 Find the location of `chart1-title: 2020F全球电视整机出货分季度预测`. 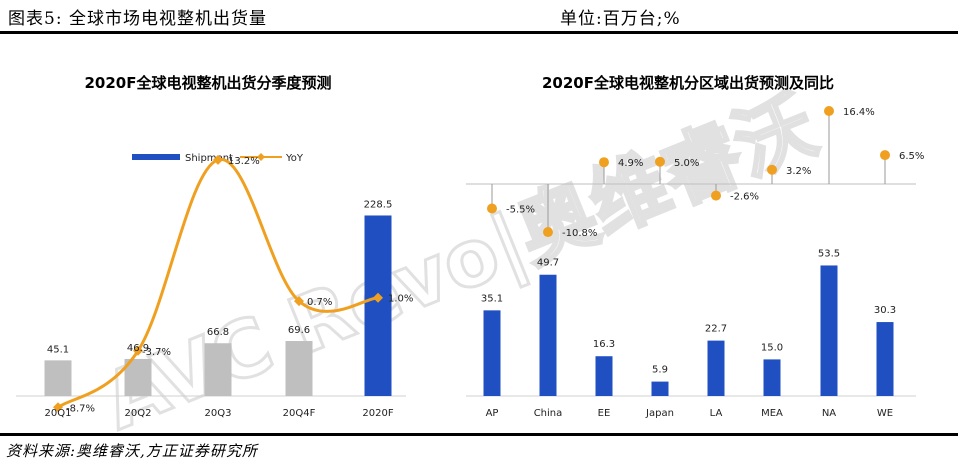

chart1-title: 2020F全球电视整机出货分季度预测 is located at coordinates (208, 83).